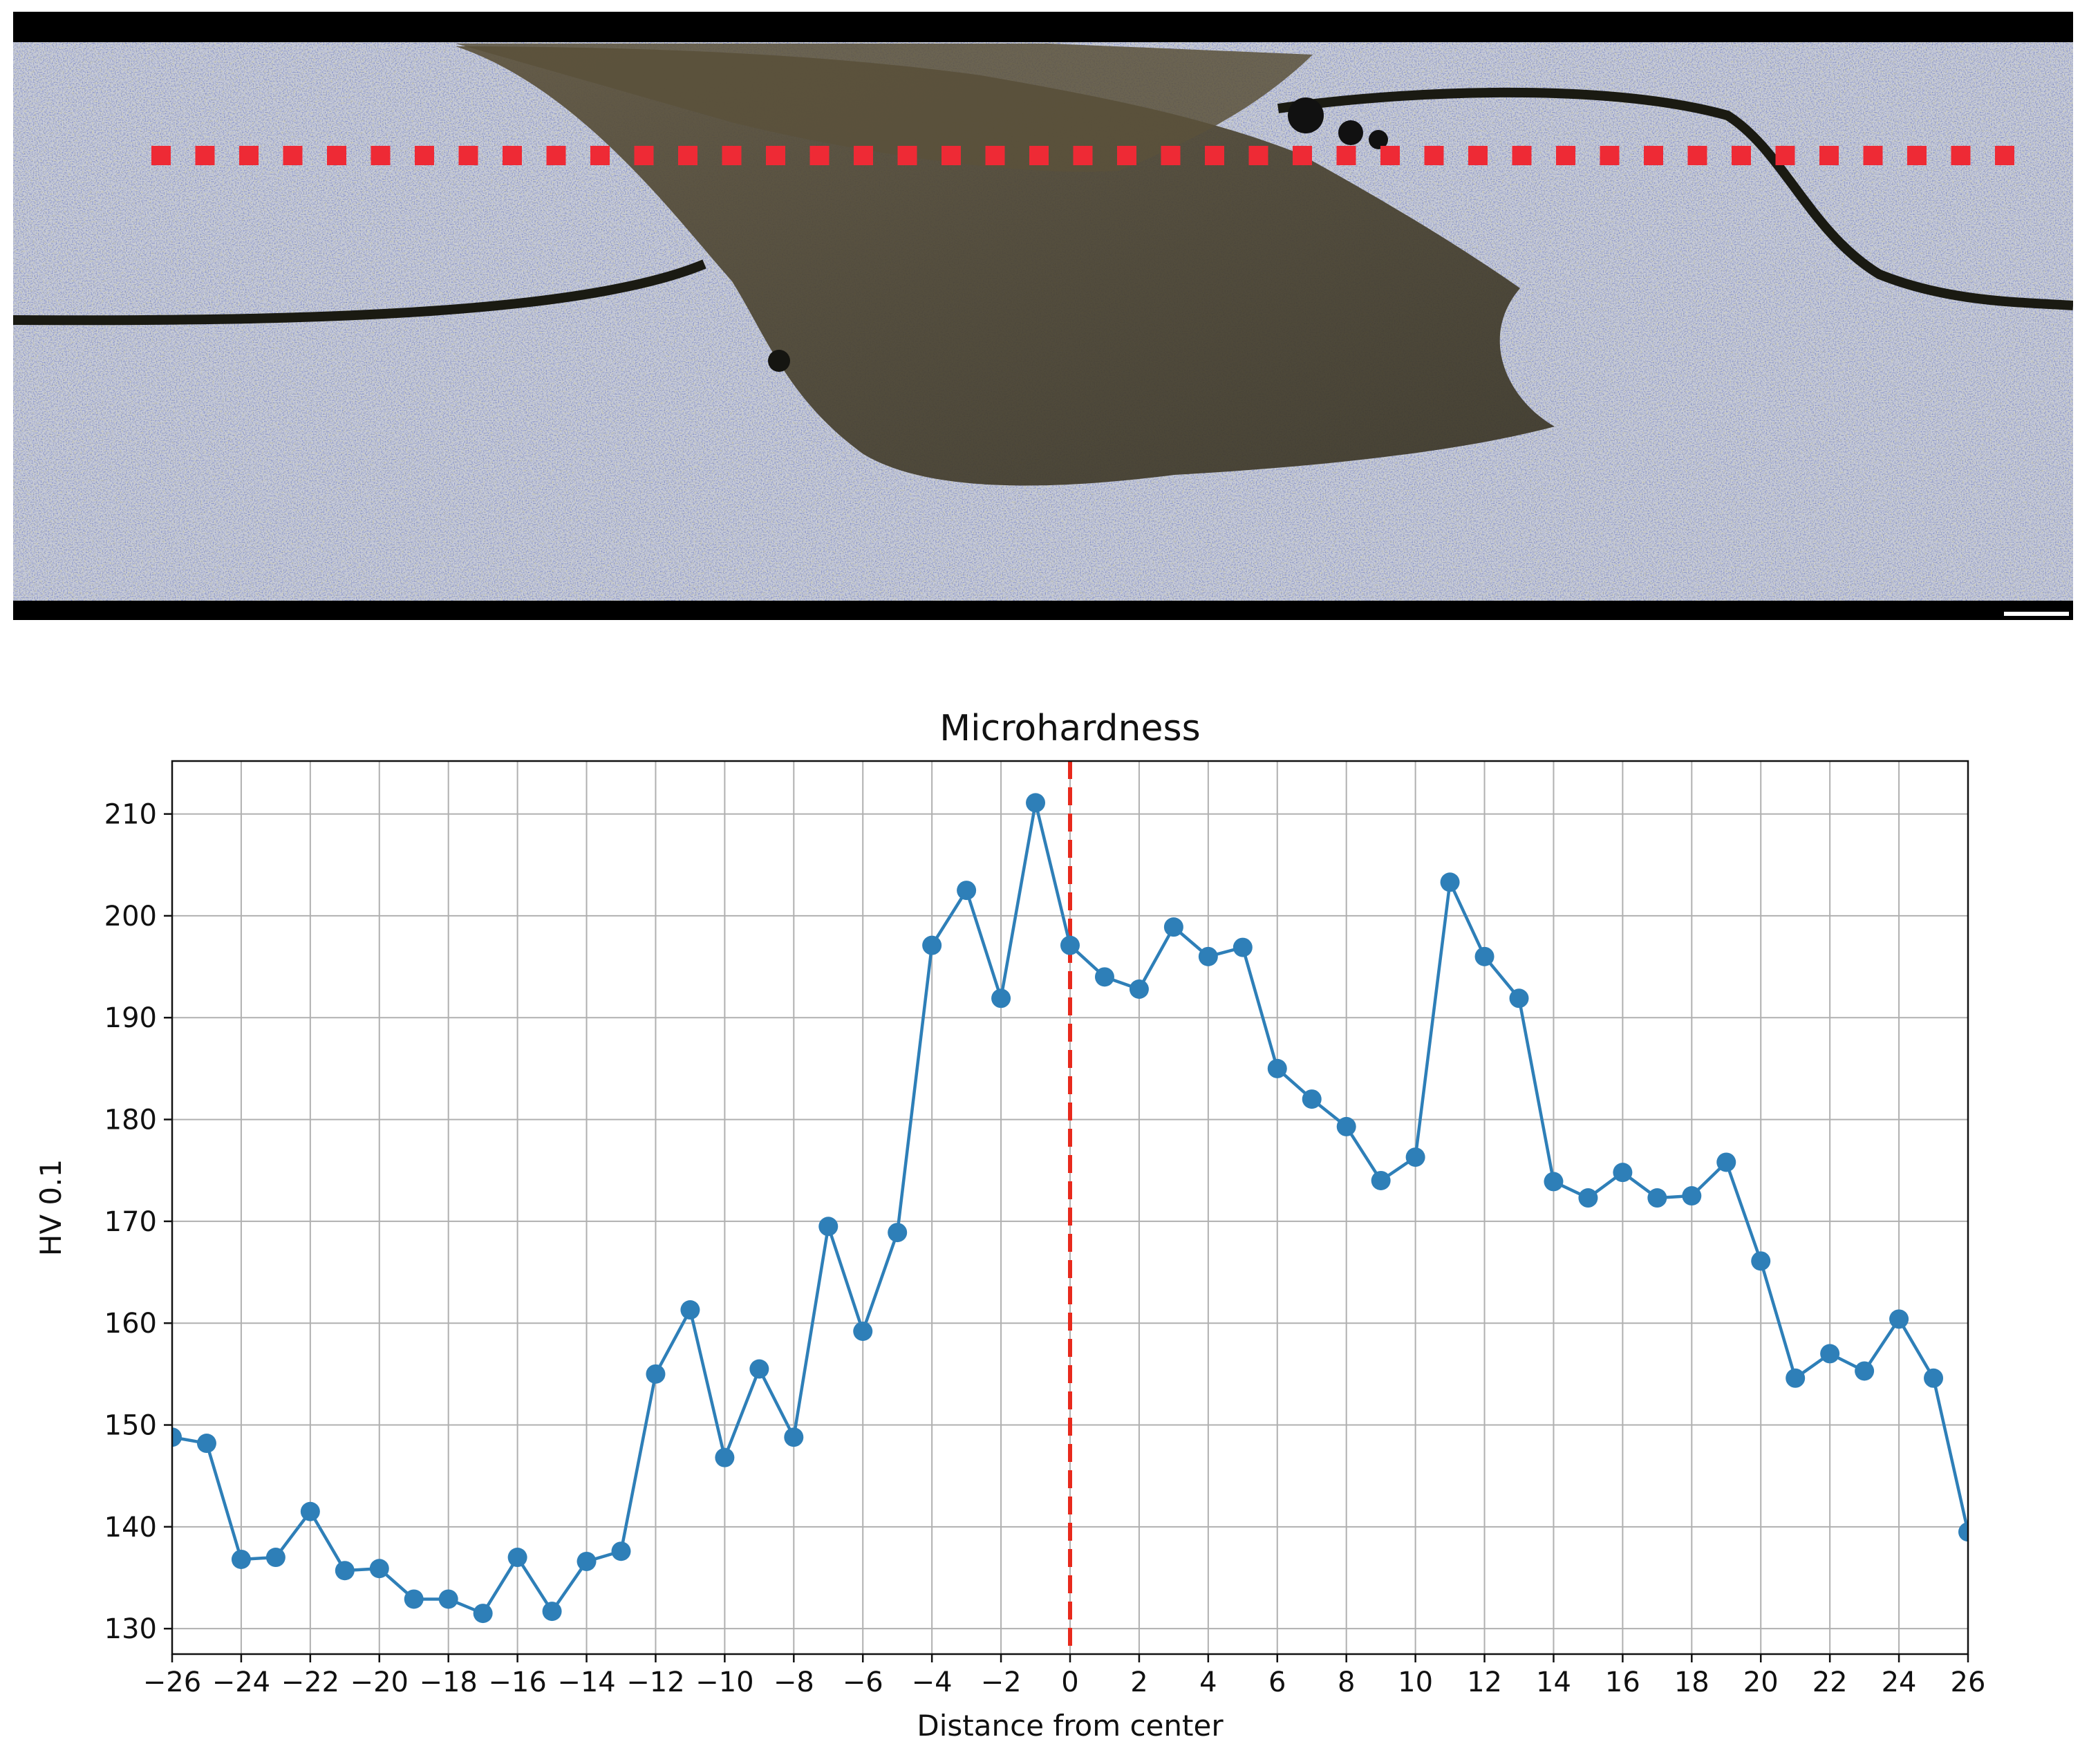 This screenshot has height=1764, width=2080. What do you see at coordinates (517, 1682) in the screenshot?
I see `x-tick-label: −16` at bounding box center [517, 1682].